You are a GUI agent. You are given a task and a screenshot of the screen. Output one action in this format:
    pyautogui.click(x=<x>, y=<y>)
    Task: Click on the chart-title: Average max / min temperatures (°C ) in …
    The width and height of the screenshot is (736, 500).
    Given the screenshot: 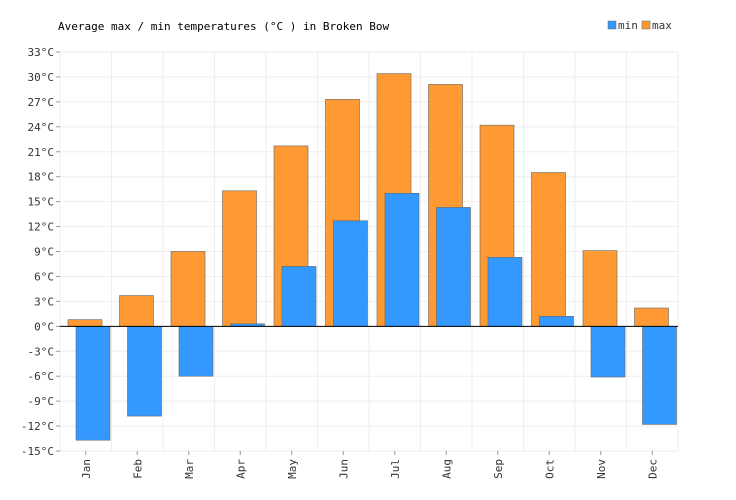 What is the action you would take?
    pyautogui.click(x=224, y=26)
    